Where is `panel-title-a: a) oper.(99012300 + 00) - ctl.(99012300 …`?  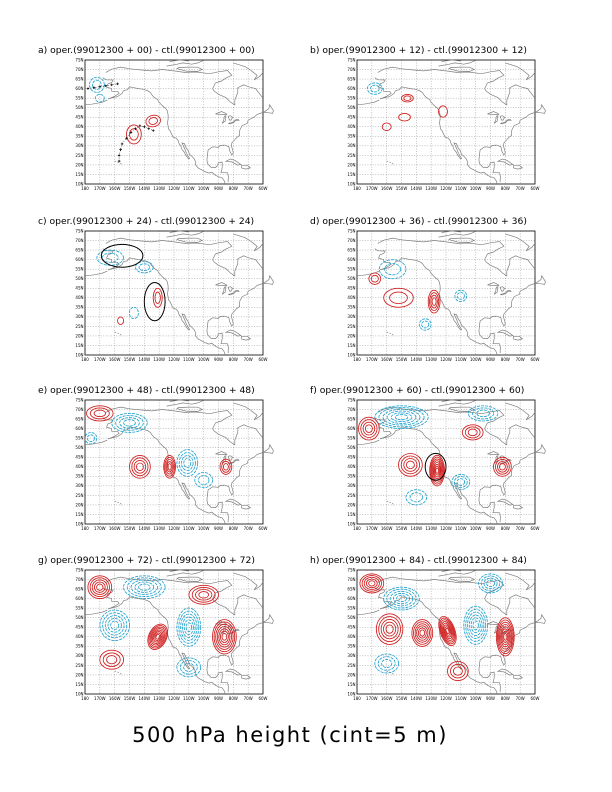
panel-title-a: a) oper.(99012300 + 00) - ctl.(99012300 … is located at coordinates (146, 50).